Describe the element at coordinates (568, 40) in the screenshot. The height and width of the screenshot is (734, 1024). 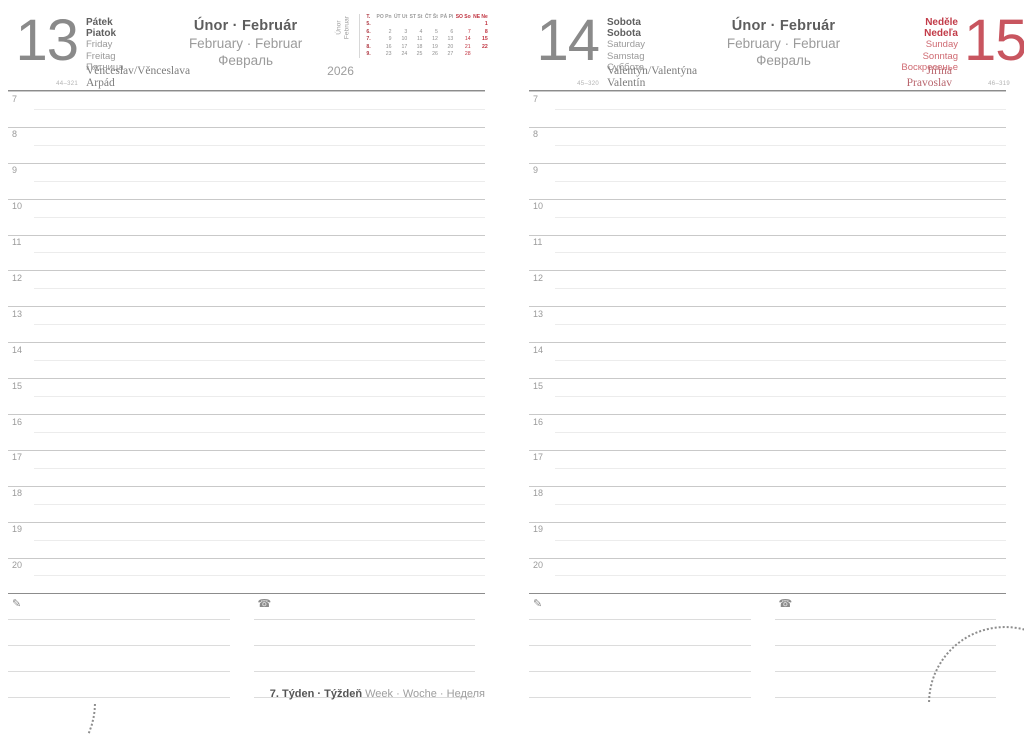
I see `day-number-14: 14` at that location.